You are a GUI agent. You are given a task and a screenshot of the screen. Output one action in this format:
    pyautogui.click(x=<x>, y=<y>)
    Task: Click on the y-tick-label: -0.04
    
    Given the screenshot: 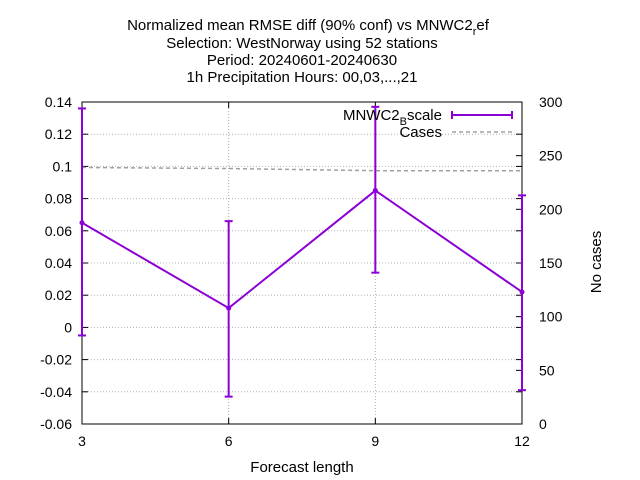 What is the action you would take?
    pyautogui.click(x=56, y=392)
    